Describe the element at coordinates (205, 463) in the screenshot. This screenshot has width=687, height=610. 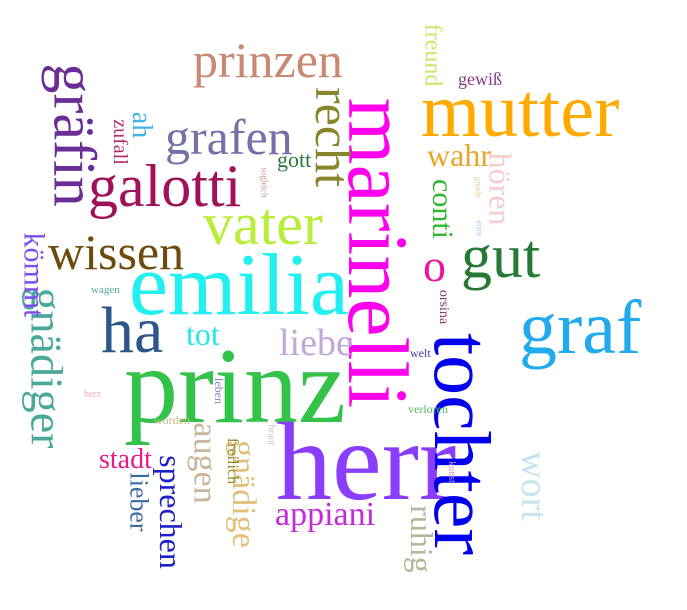
I see `word-augen: augen` at that location.